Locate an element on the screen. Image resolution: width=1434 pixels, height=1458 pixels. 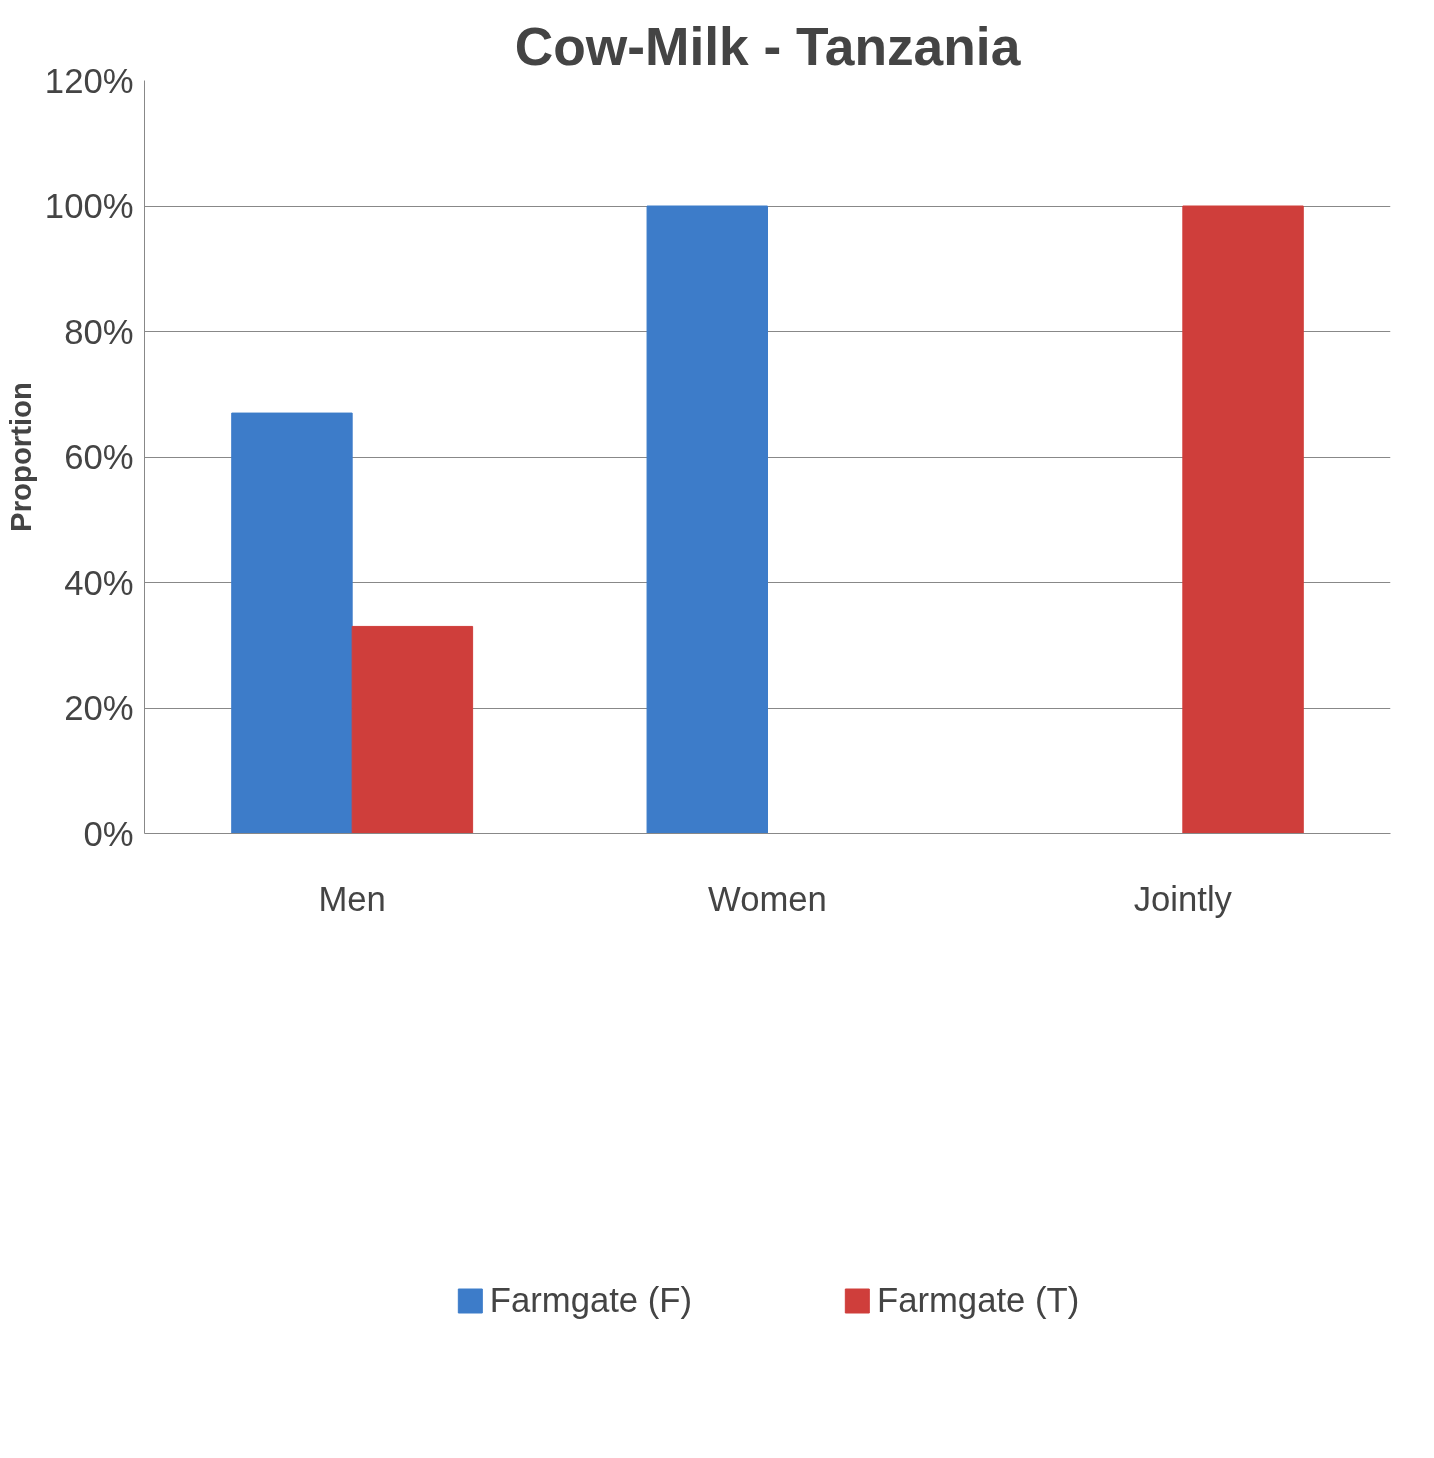
x-tick-label: Jointly is located at coordinates (1183, 898).